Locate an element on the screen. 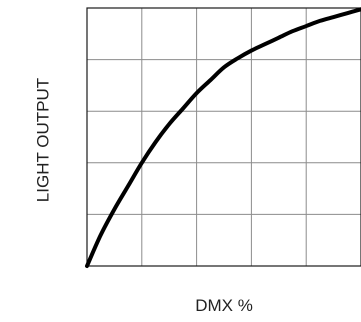 The height and width of the screenshot is (322, 361). y-axis-label: LIGHT OUTPUT is located at coordinates (42, 140).